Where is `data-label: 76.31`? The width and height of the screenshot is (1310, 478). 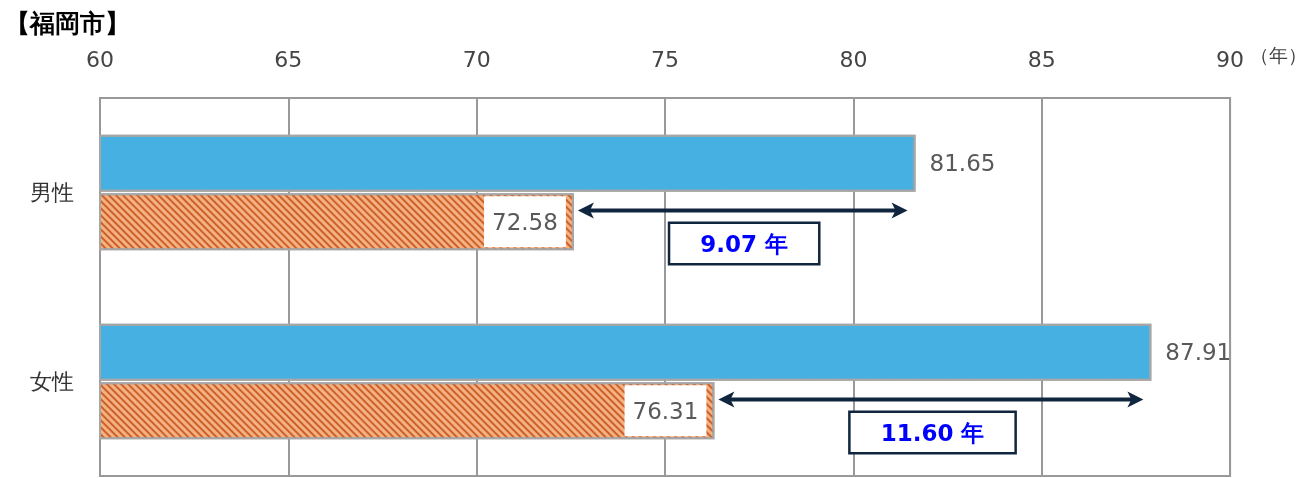
data-label: 76.31 is located at coordinates (665, 410).